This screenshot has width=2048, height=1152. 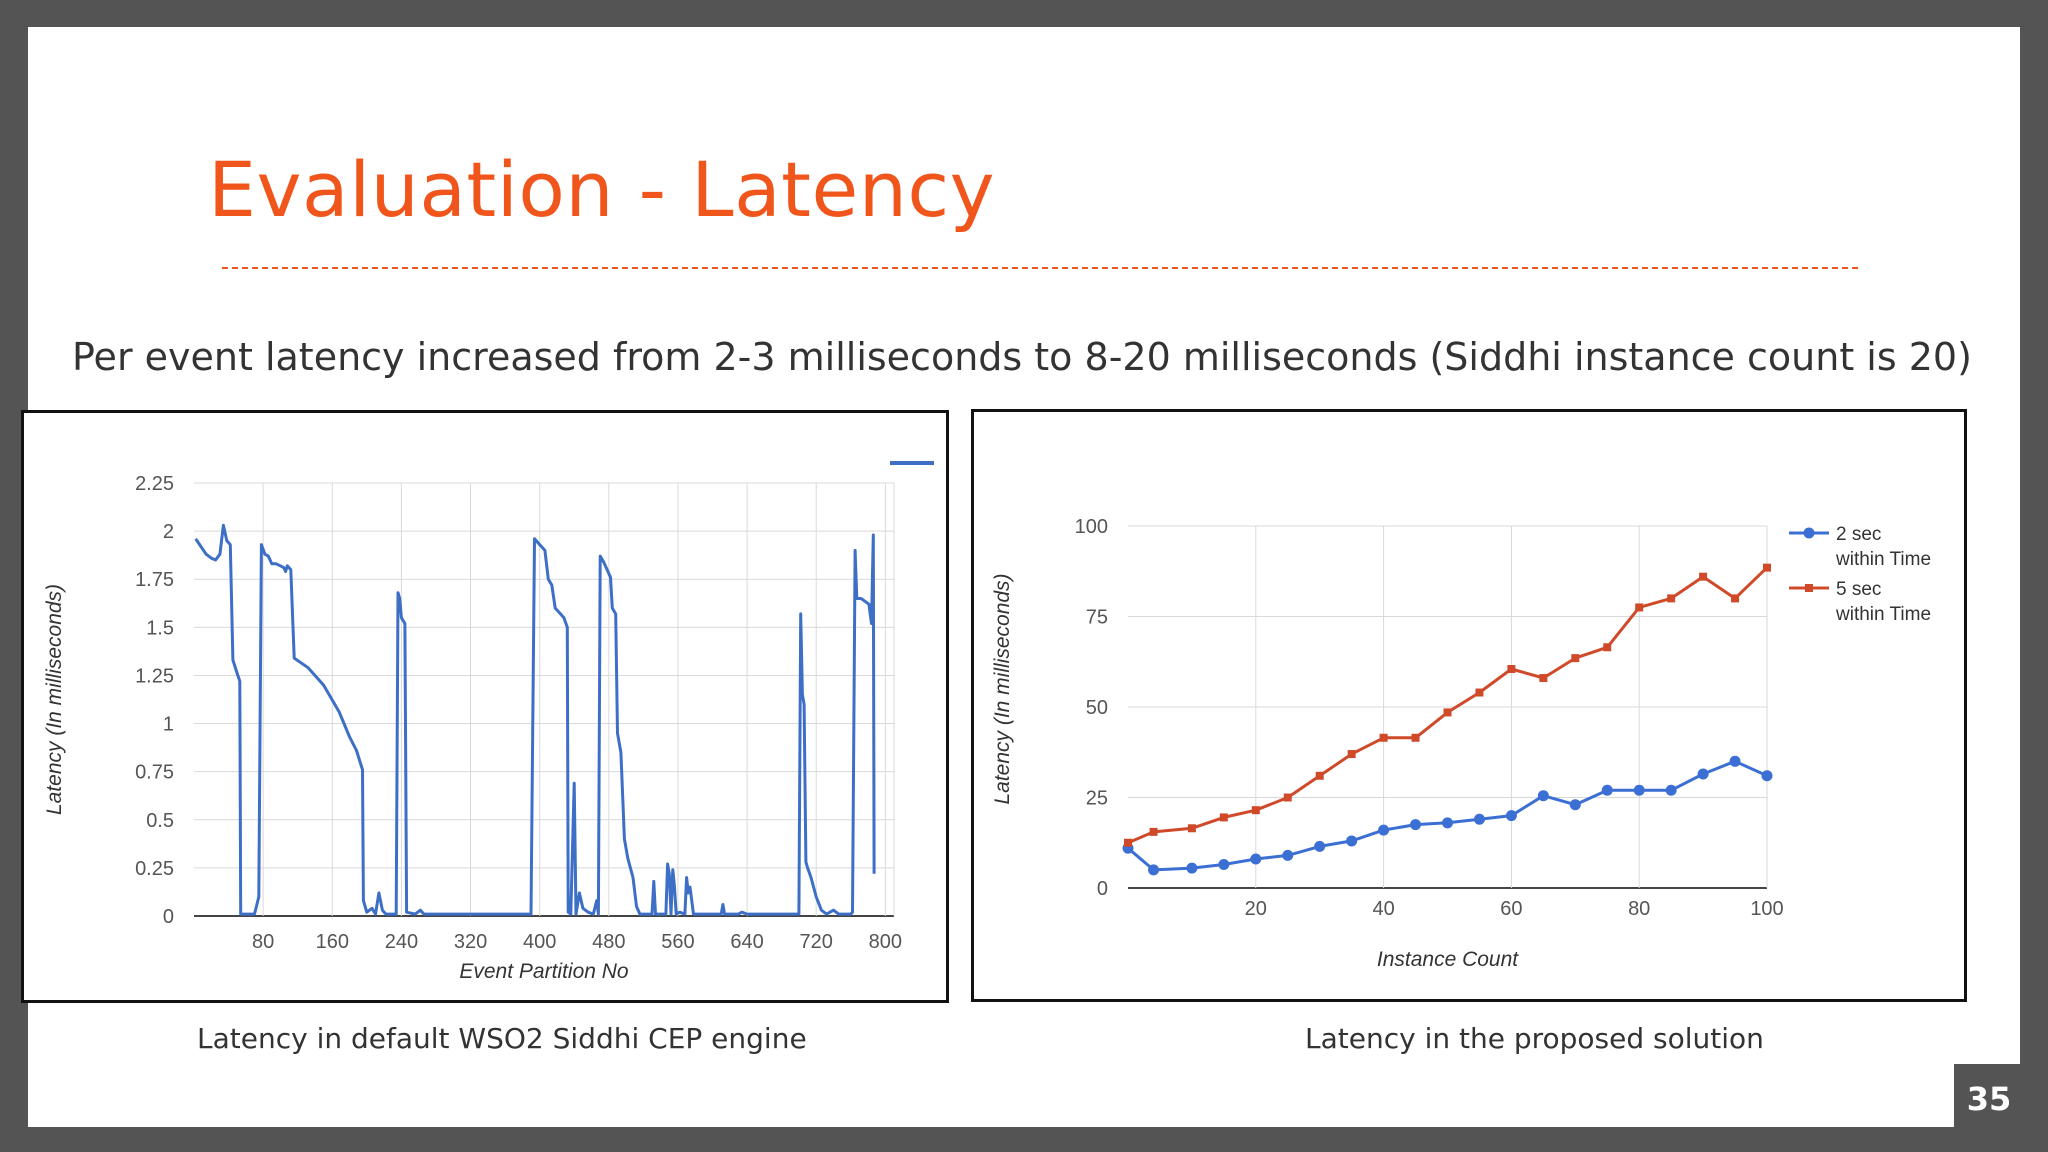 I want to click on slide-title: Evaluation - Latency, so click(x=602, y=189).